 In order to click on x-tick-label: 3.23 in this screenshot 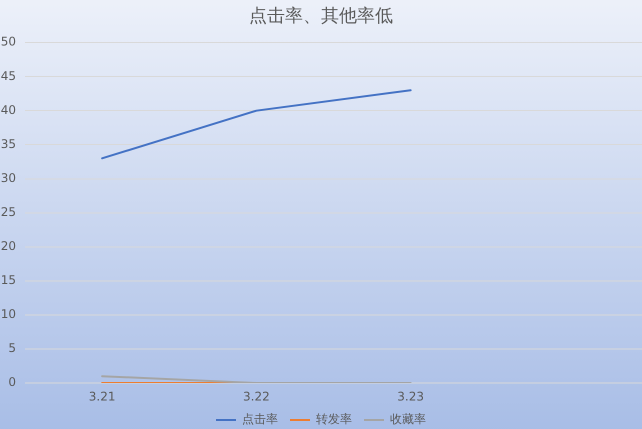, I will do `click(410, 396)`.